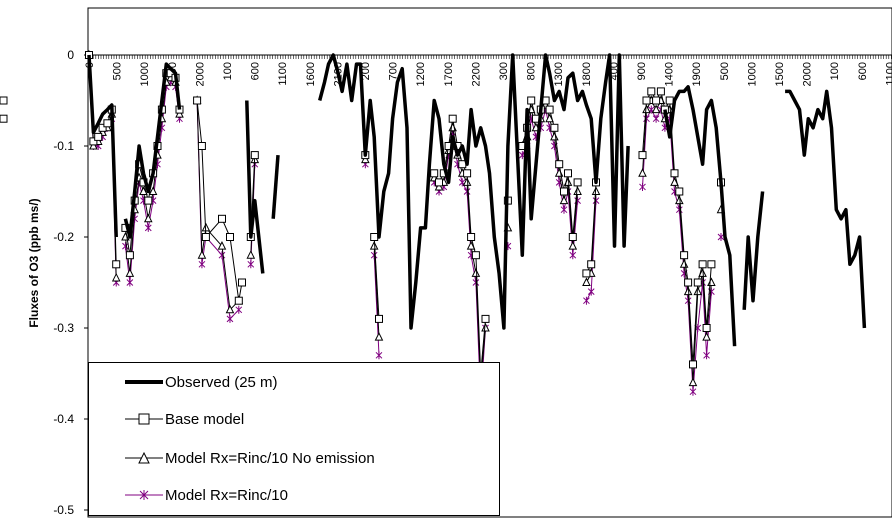 This screenshot has height=525, width=892. Describe the element at coordinates (532, 71) in the screenshot. I see `x-tick-label: 800` at that location.